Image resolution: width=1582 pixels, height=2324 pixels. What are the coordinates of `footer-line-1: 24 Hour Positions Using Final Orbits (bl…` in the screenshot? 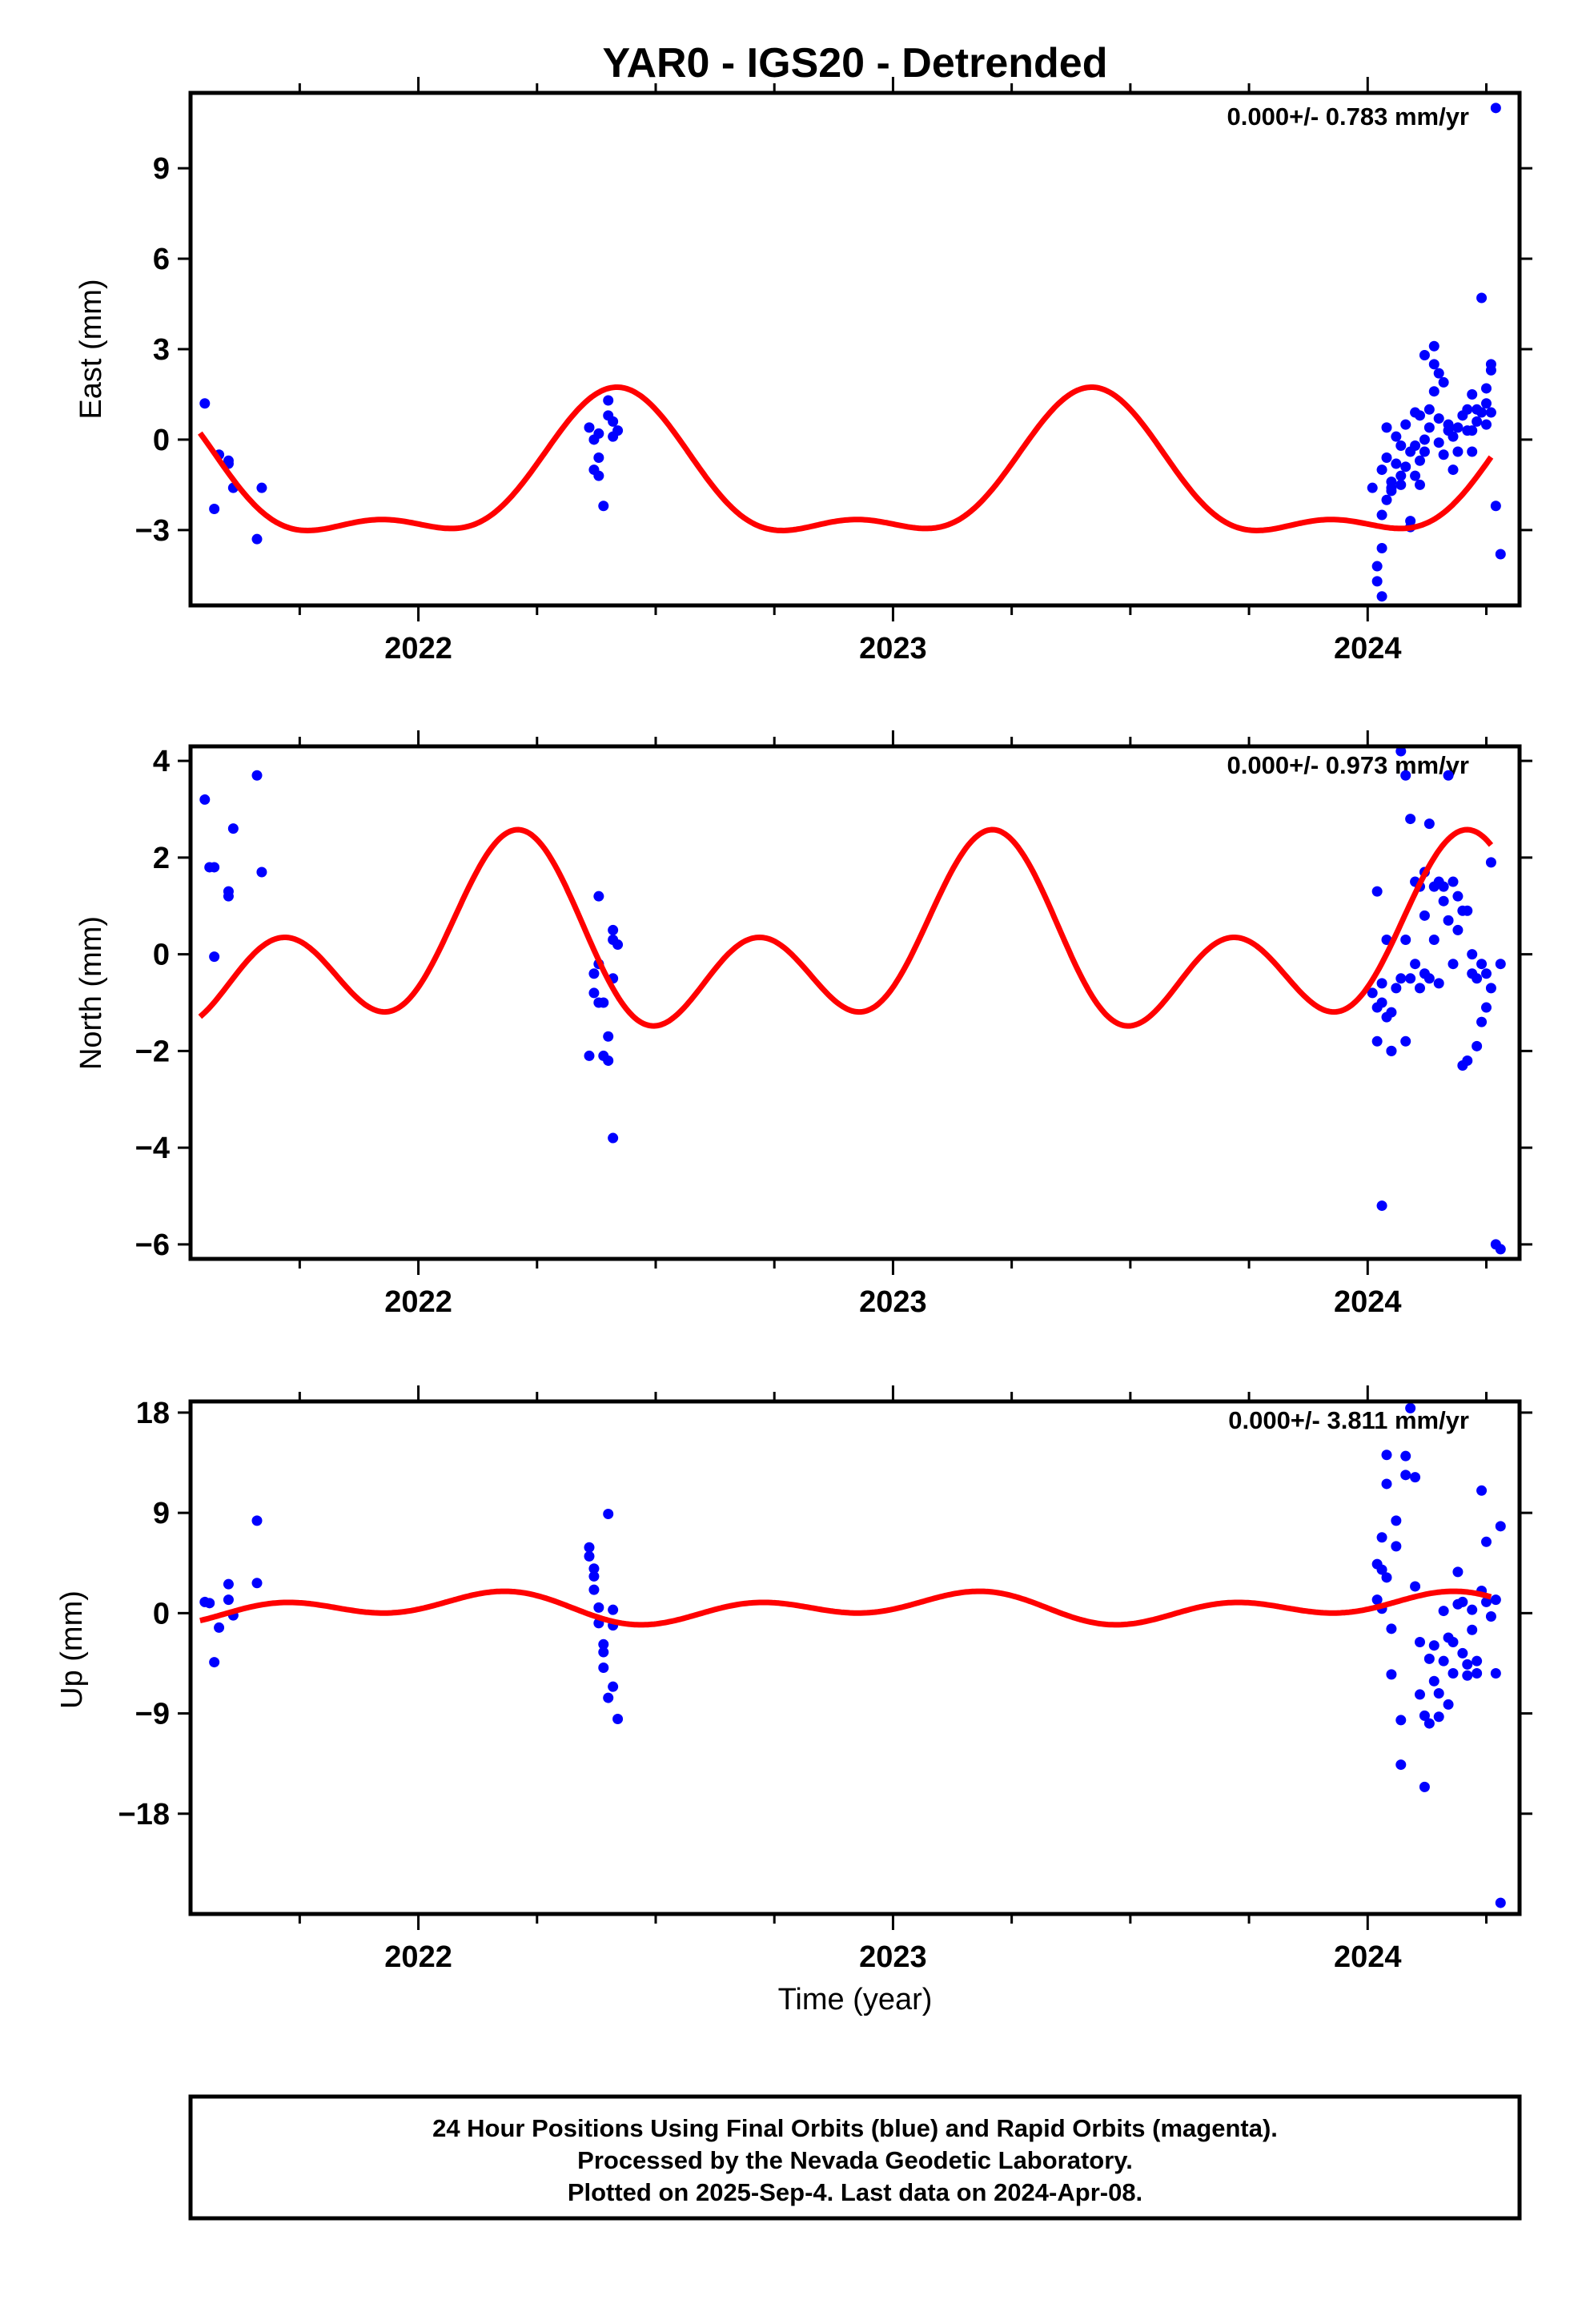 It's located at (855, 2128).